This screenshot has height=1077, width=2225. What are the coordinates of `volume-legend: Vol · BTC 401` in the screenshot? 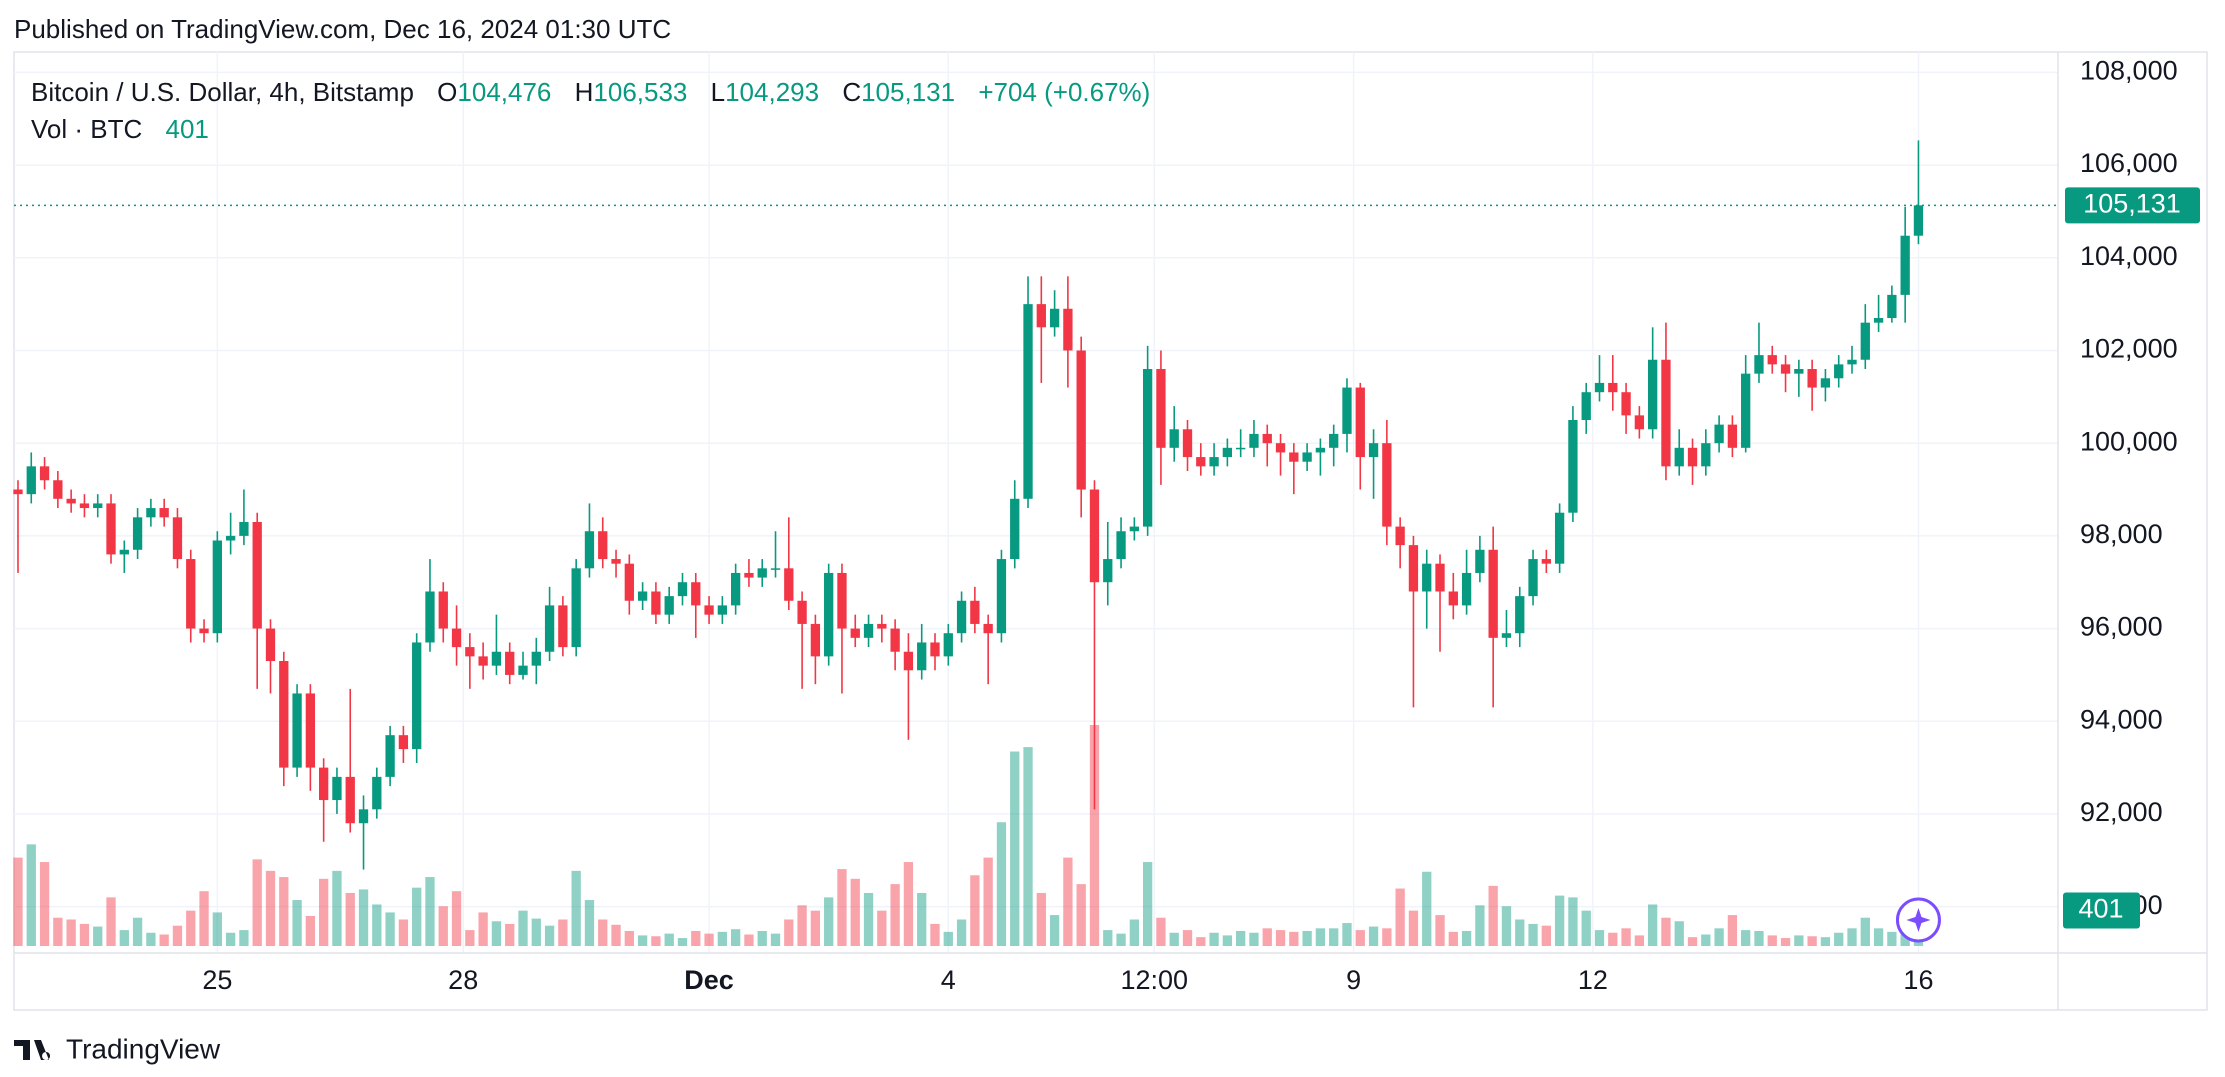 It's located at (120, 129).